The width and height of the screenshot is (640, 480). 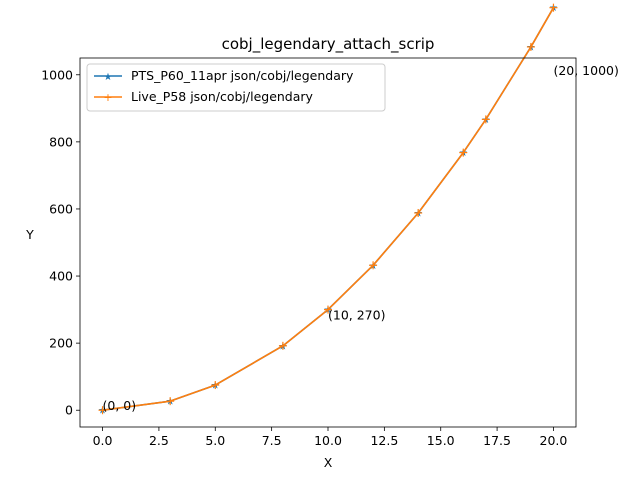 I want to click on x-tick-label: 10.0, so click(x=328, y=440).